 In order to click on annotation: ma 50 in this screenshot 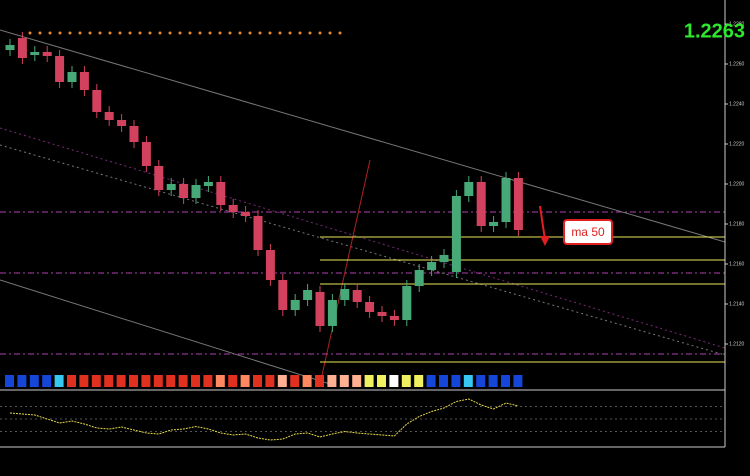, I will do `click(588, 232)`.